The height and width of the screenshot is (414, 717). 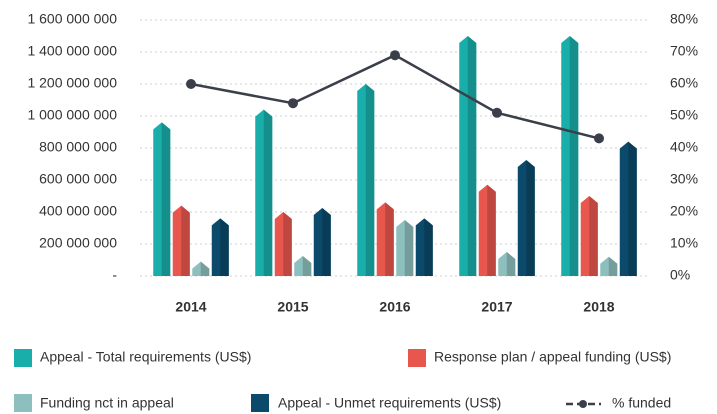 What do you see at coordinates (190, 307) in the screenshot?
I see `x-tick-label: 2014` at bounding box center [190, 307].